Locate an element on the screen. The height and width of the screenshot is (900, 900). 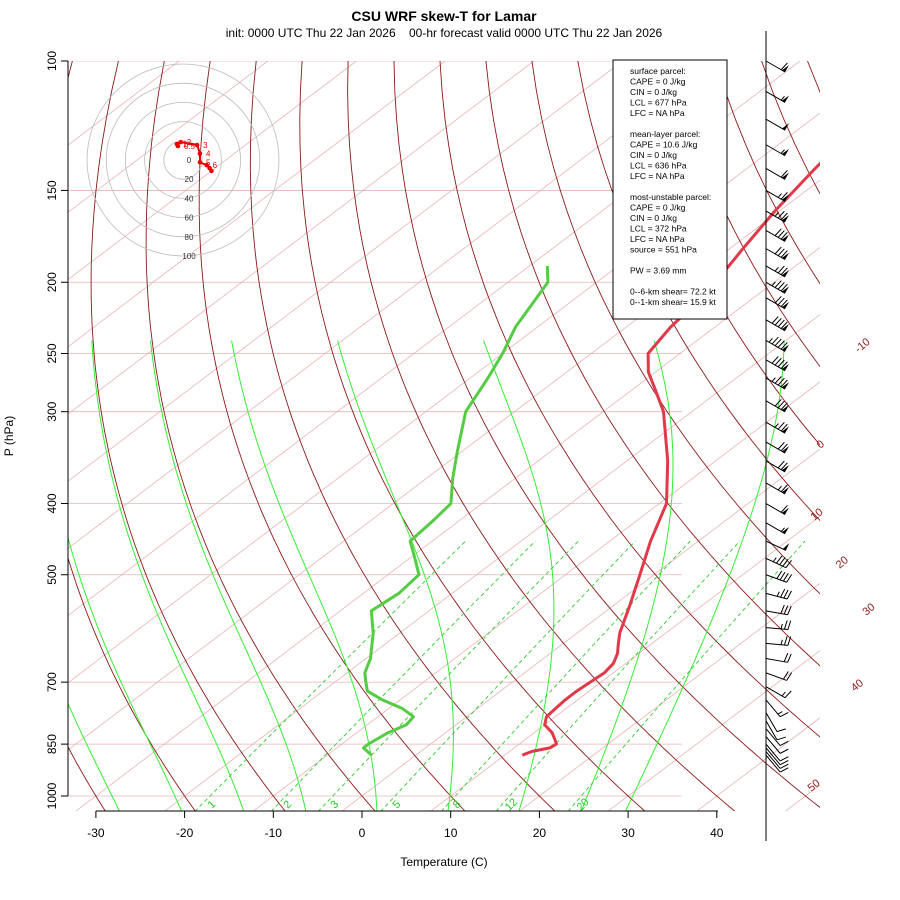
isotherm-line is located at coordinates (212, 171).